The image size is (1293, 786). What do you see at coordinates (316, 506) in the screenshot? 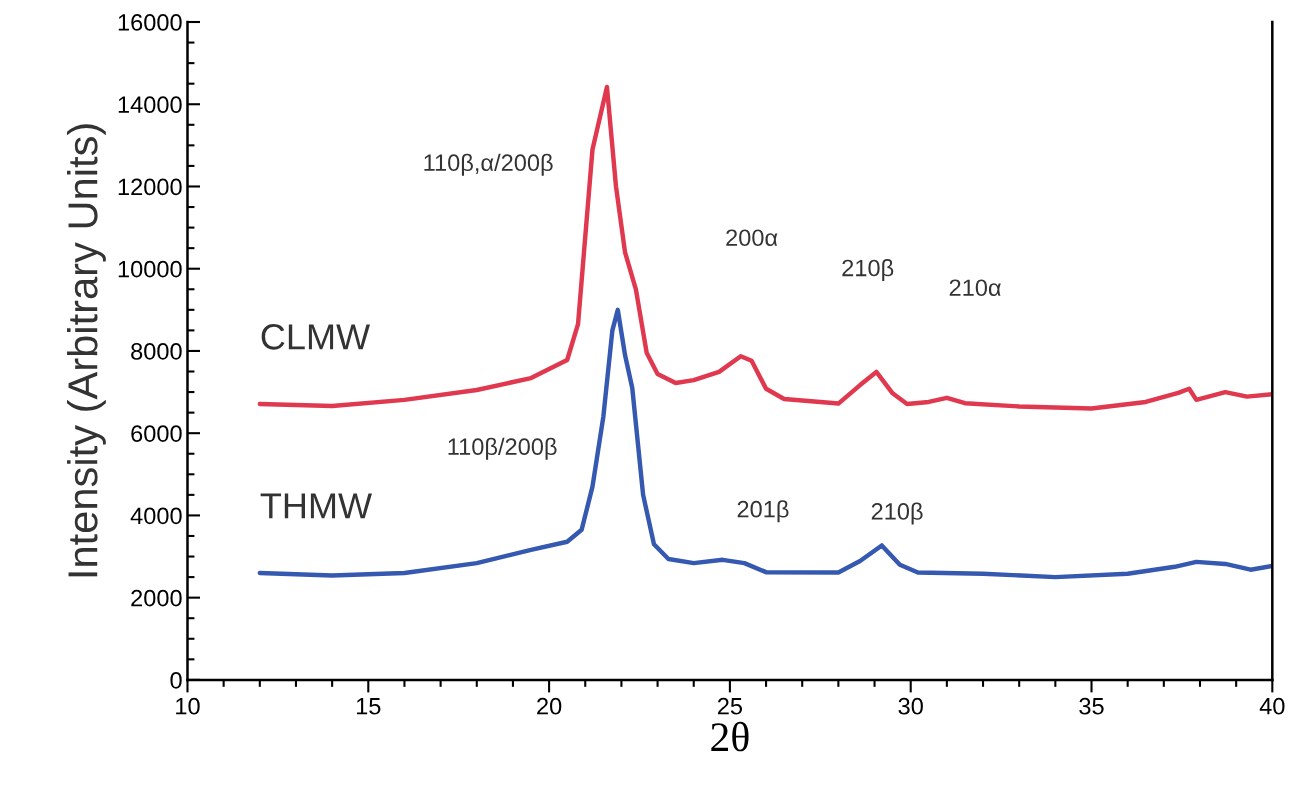
I see `series-label: THMW` at bounding box center [316, 506].